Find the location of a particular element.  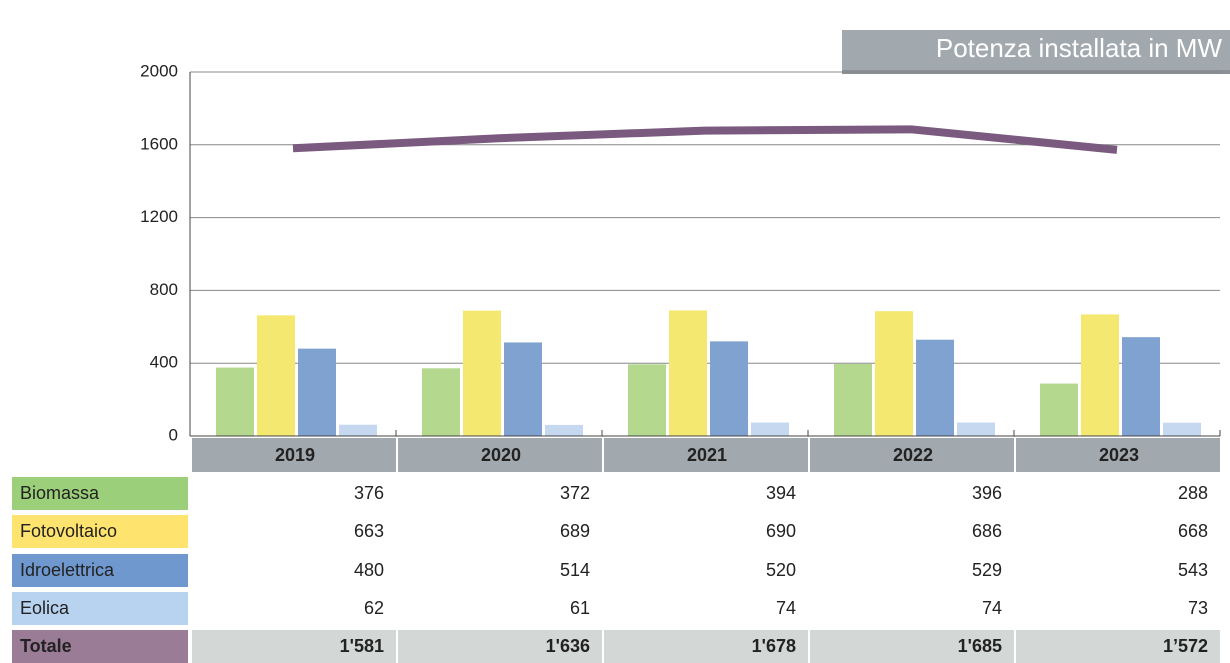

legend-label: Idroelettrica is located at coordinates (67, 570).